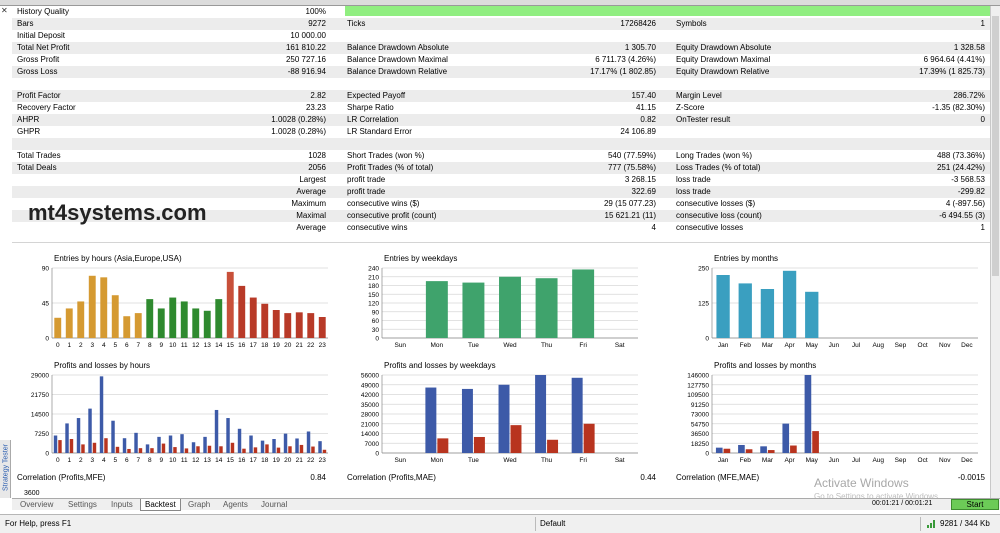 This screenshot has width=1000, height=533. Describe the element at coordinates (4, 10) in the screenshot. I see `close-icon: ✕` at that location.